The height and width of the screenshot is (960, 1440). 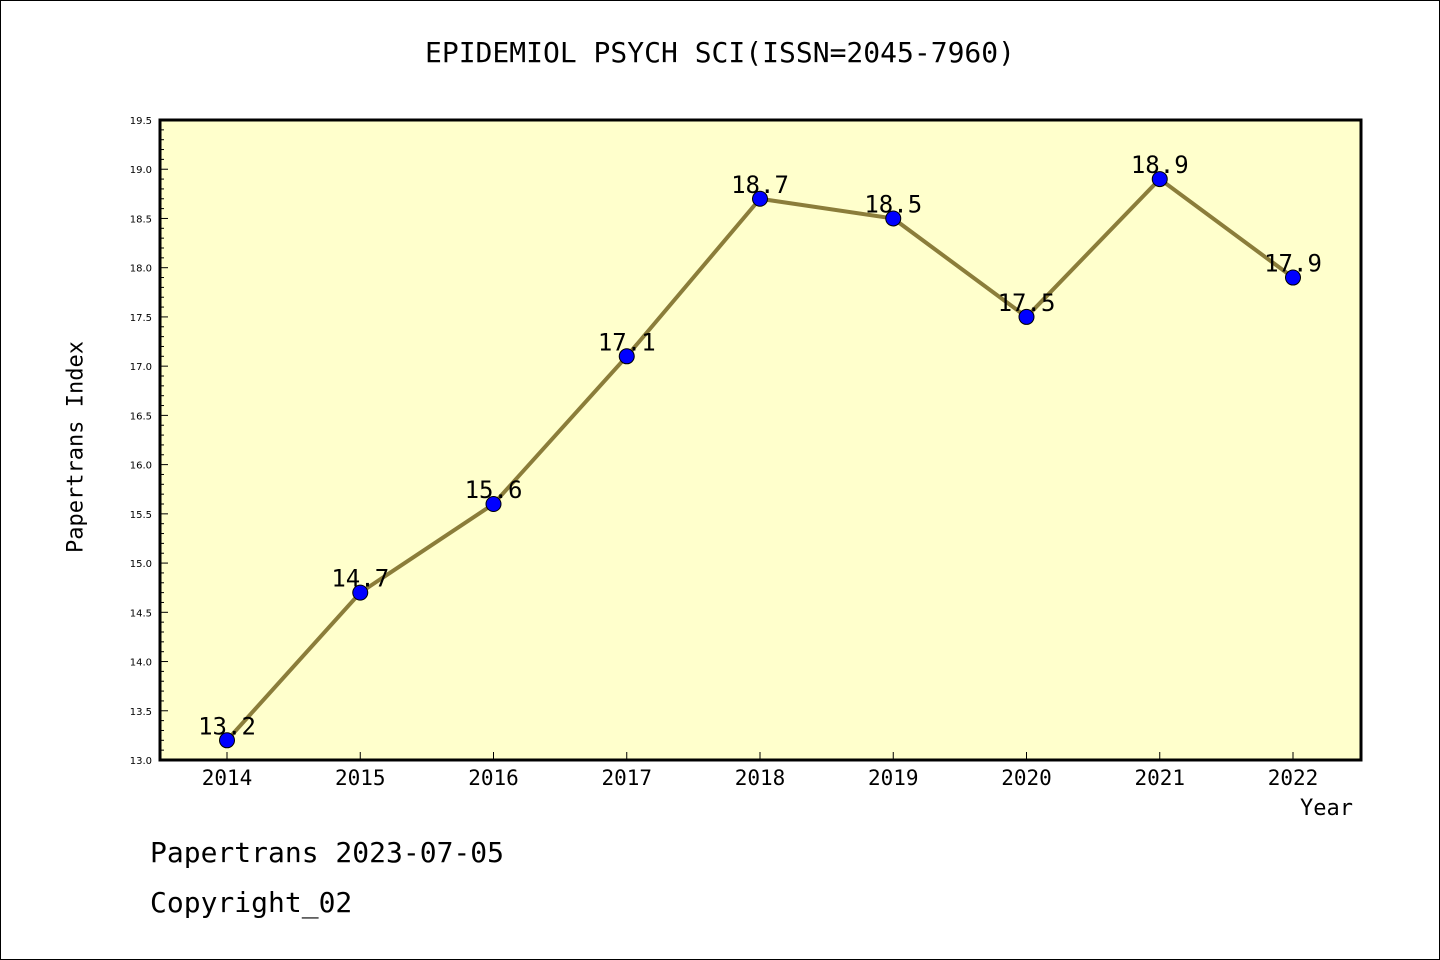 What do you see at coordinates (893, 778) in the screenshot?
I see `x-tick-label: 2019` at bounding box center [893, 778].